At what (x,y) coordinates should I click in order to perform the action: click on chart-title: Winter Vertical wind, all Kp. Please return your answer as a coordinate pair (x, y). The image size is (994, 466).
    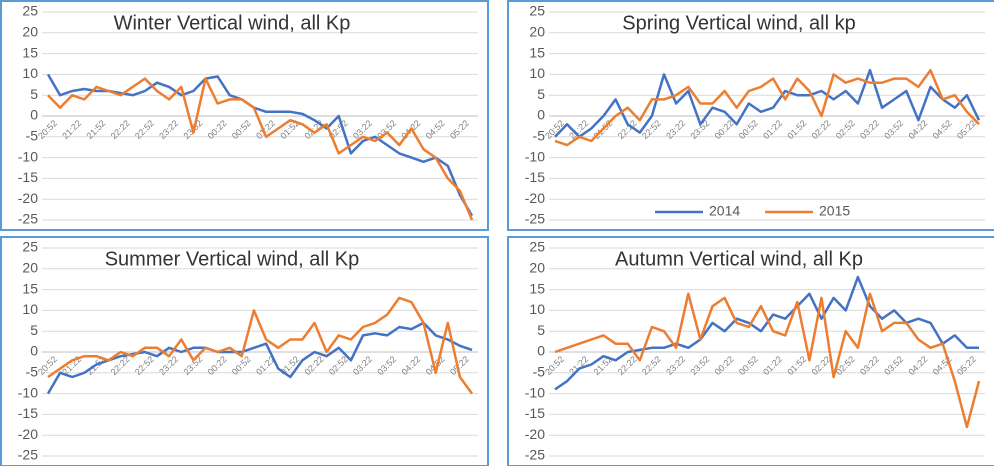
    Looking at the image, I should click on (232, 23).